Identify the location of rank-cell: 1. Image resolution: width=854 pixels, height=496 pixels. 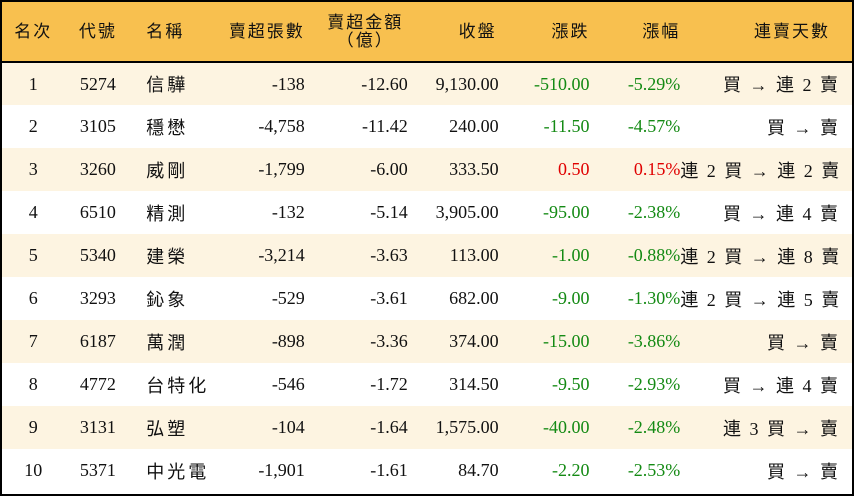
(33, 83).